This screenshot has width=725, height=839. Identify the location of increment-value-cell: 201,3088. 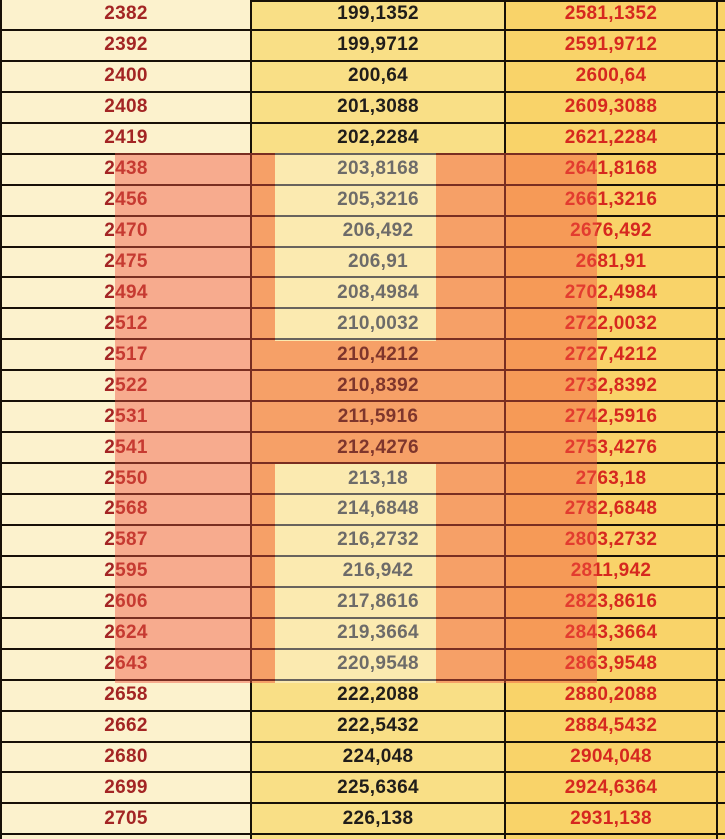
(379, 107).